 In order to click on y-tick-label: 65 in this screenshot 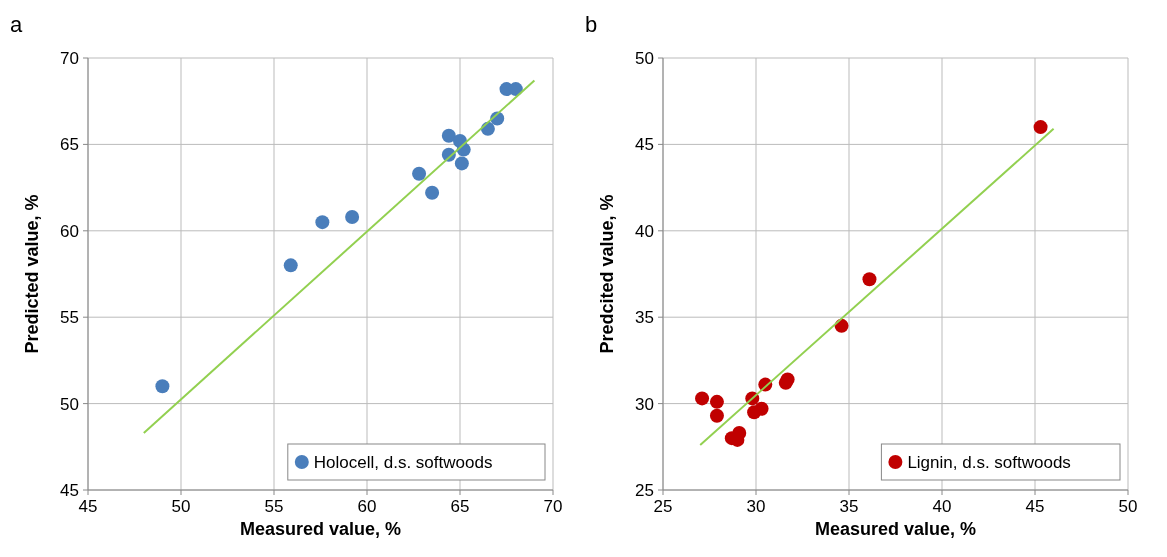, I will do `click(69, 145)`.